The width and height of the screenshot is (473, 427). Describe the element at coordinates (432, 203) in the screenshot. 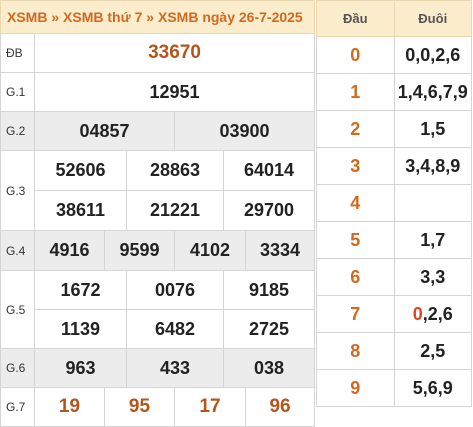

I see `loto-tail` at that location.